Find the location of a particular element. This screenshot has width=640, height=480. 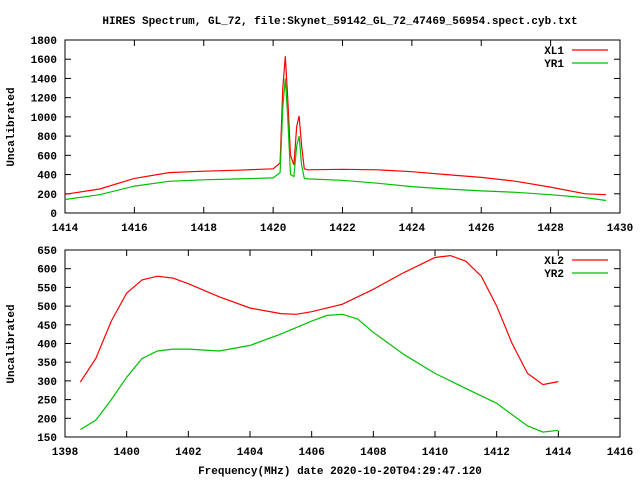

y-tick-label: 1200 is located at coordinates (44, 100).